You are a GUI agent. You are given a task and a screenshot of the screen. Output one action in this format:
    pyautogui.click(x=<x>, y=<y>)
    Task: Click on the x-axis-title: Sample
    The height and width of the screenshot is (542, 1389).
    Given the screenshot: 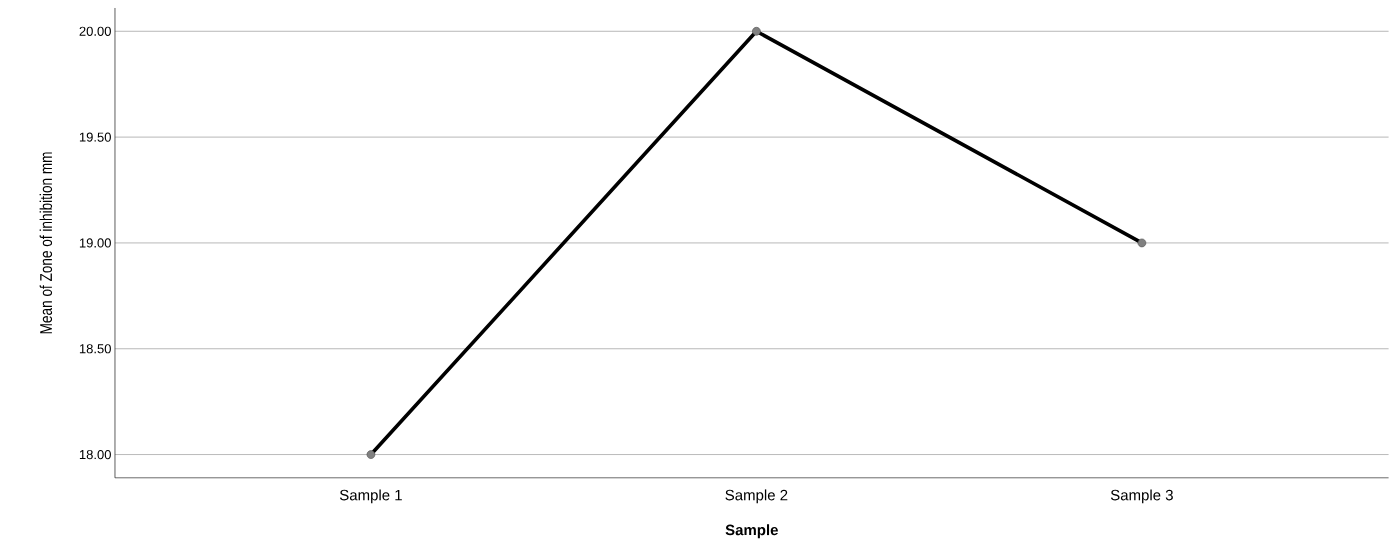 What is the action you would take?
    pyautogui.click(x=751, y=531)
    